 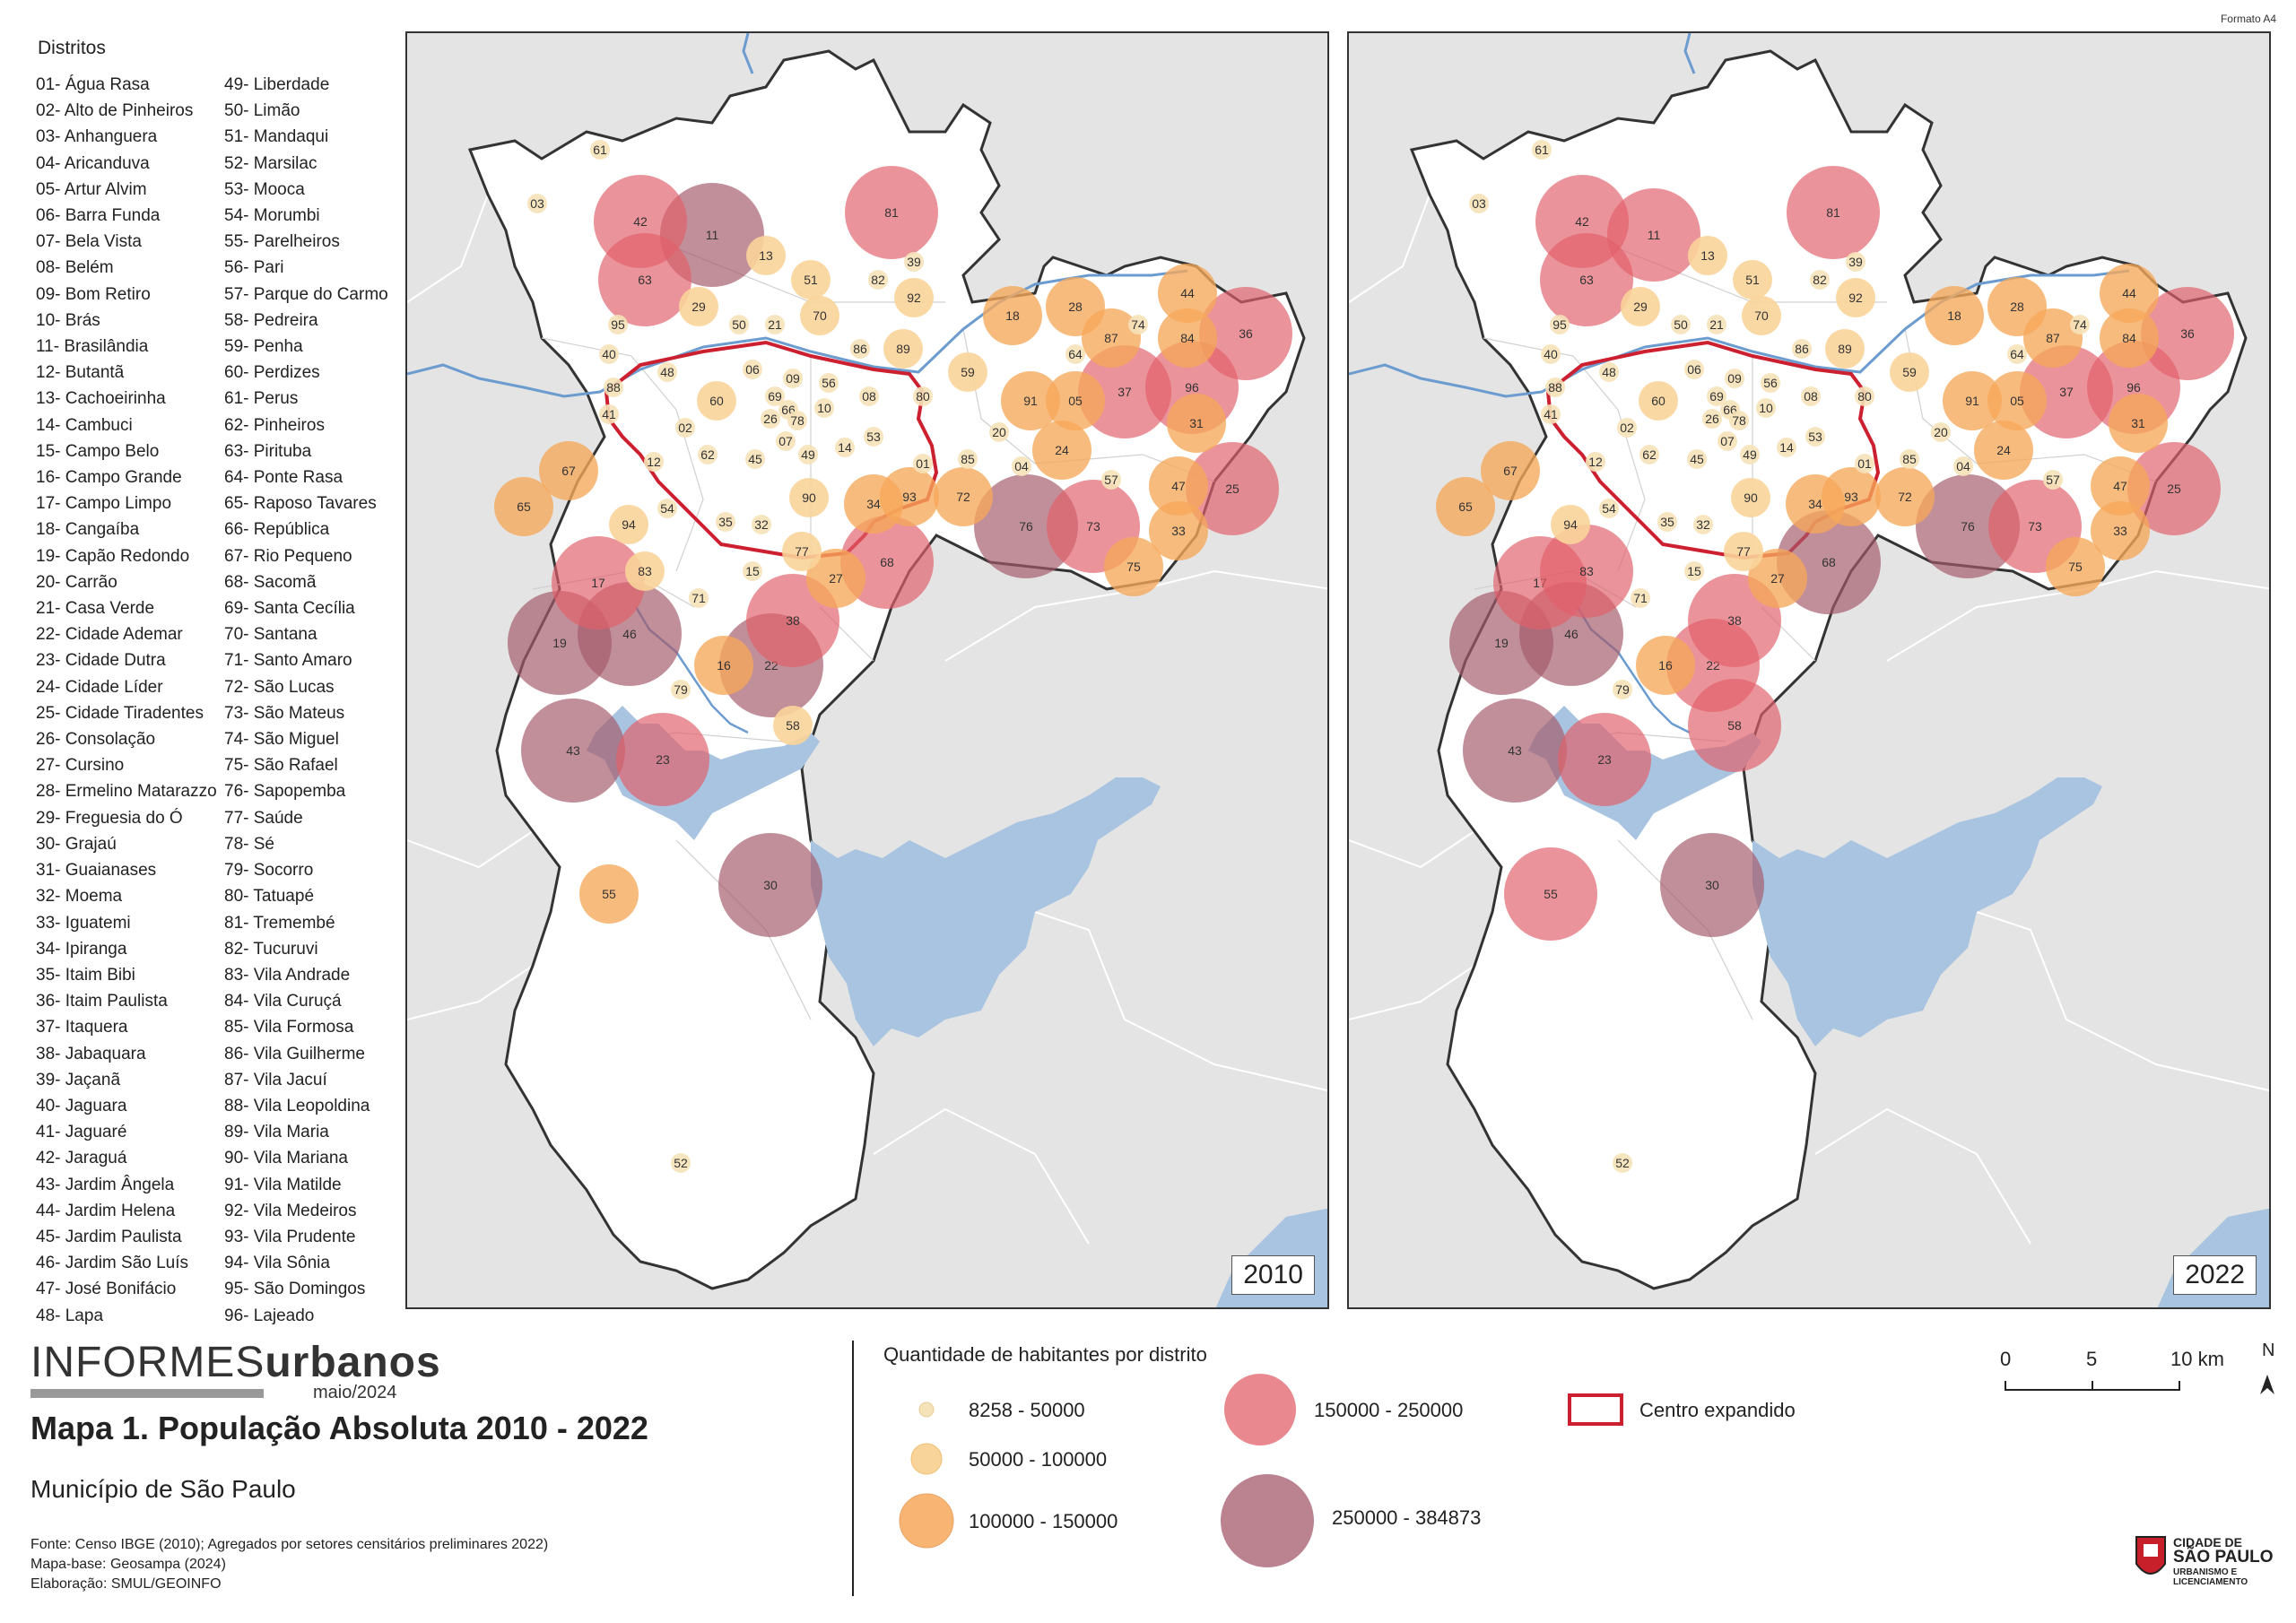 I want to click on district-label-36: 36, so click(x=2187, y=333).